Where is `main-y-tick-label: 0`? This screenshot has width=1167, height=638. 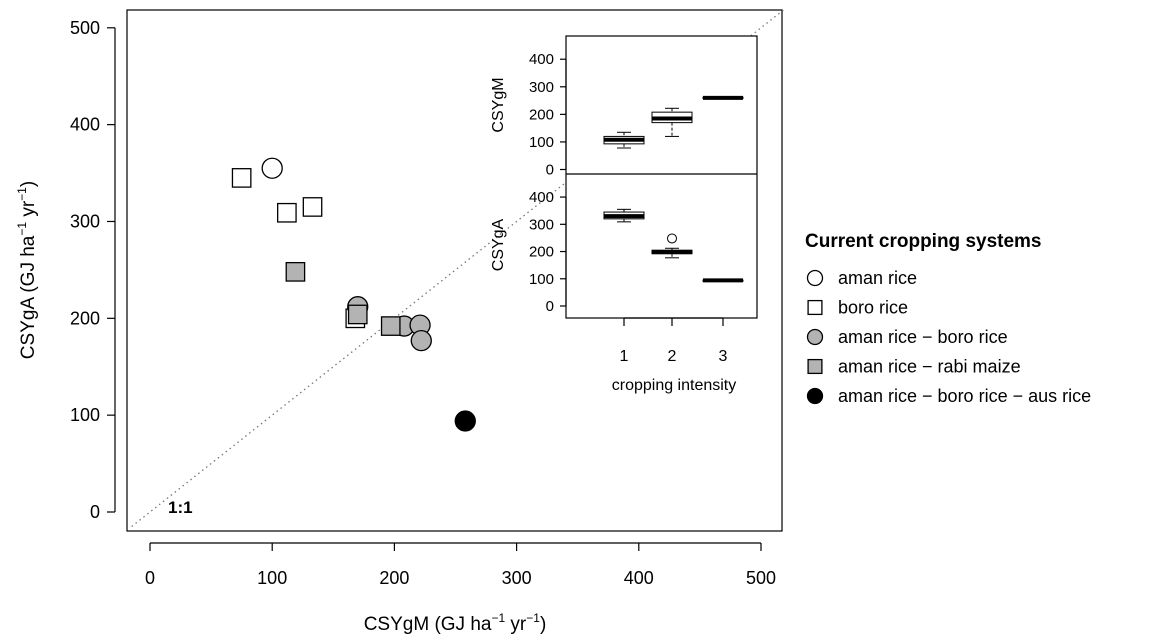 main-y-tick-label: 0 is located at coordinates (95, 512).